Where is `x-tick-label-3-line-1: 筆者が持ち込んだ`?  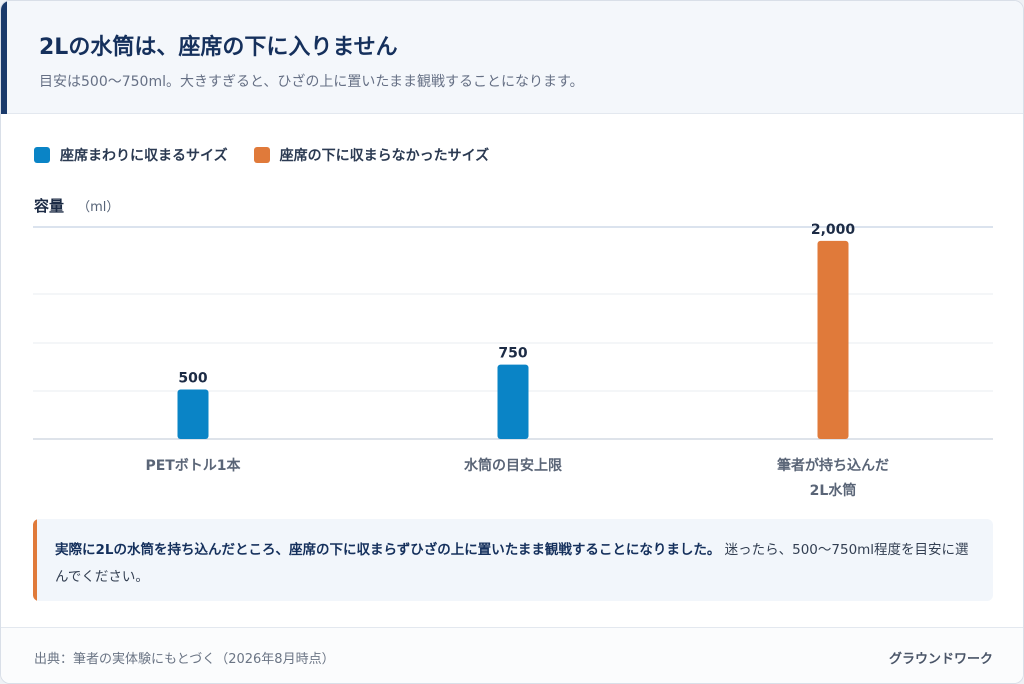 x-tick-label-3-line-1: 筆者が持ち込んだ is located at coordinates (833, 465).